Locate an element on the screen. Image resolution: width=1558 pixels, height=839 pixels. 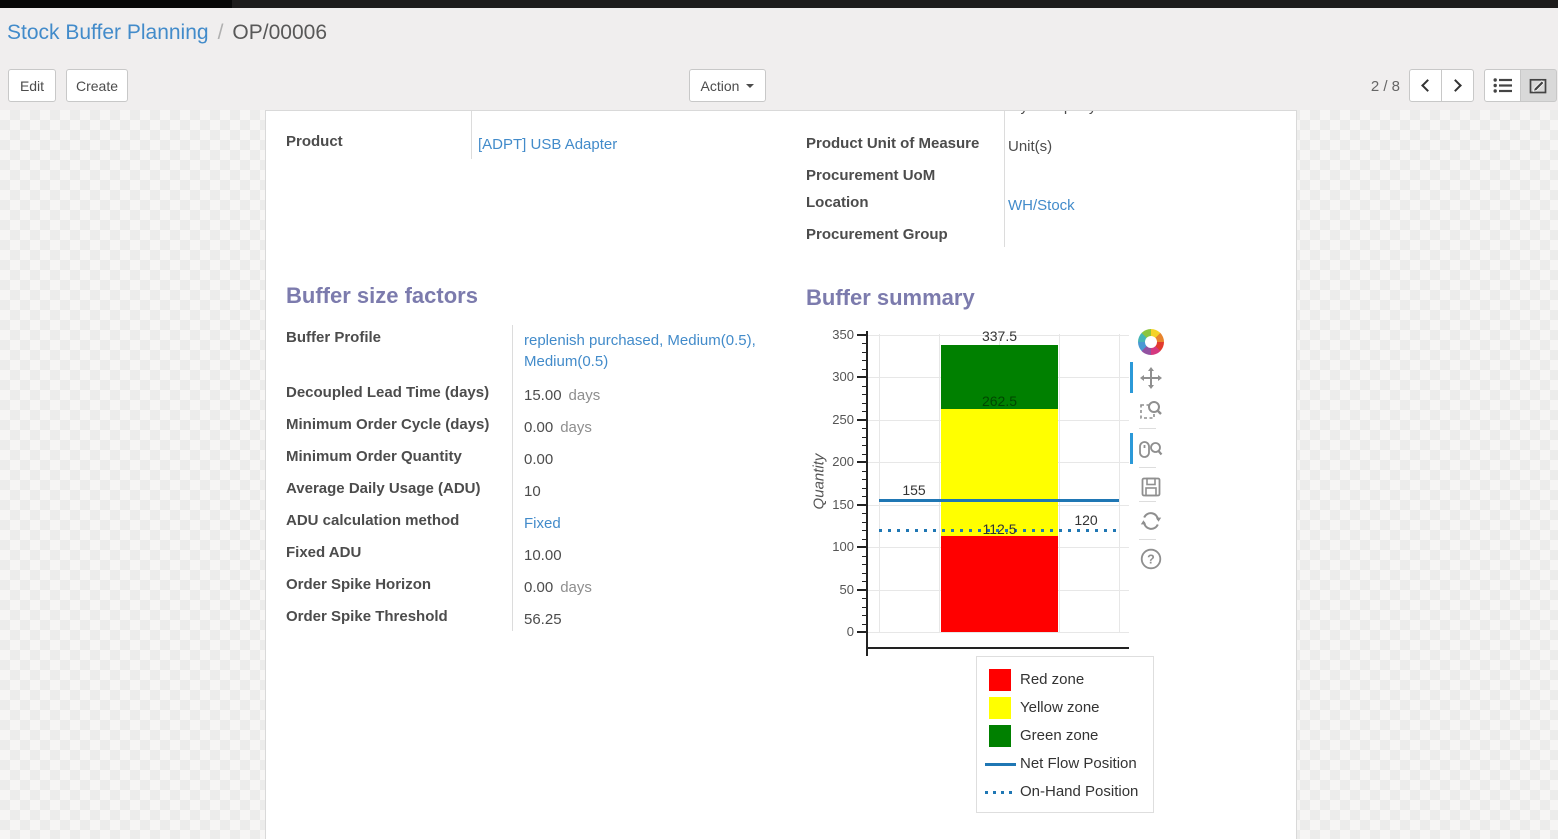
list-view-icon is located at coordinates (1503, 85).